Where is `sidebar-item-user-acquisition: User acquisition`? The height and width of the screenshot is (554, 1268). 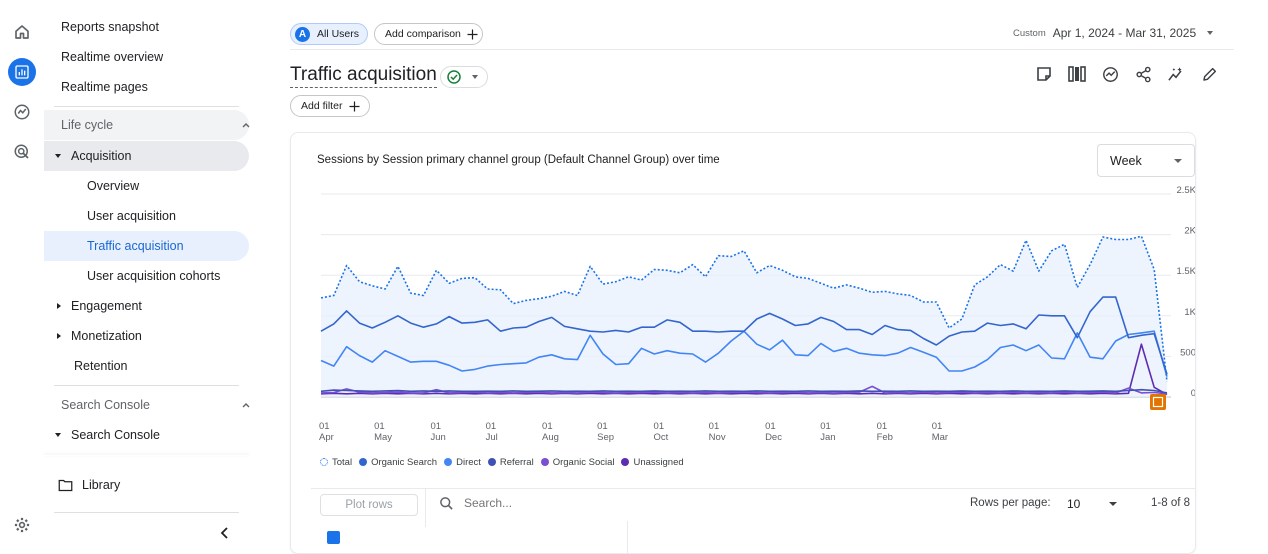 sidebar-item-user-acquisition: User acquisition is located at coordinates (131, 216).